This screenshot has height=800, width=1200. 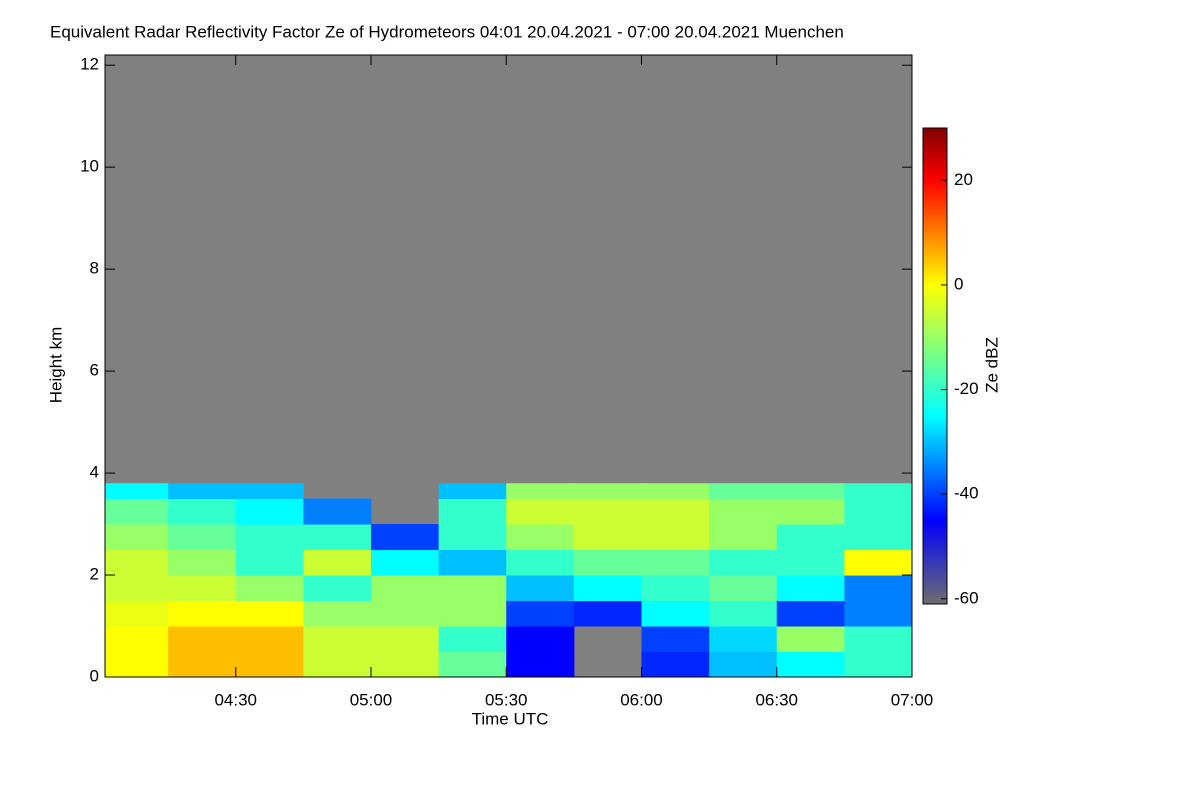 What do you see at coordinates (966, 597) in the screenshot?
I see `colorbar-tick-label: -60` at bounding box center [966, 597].